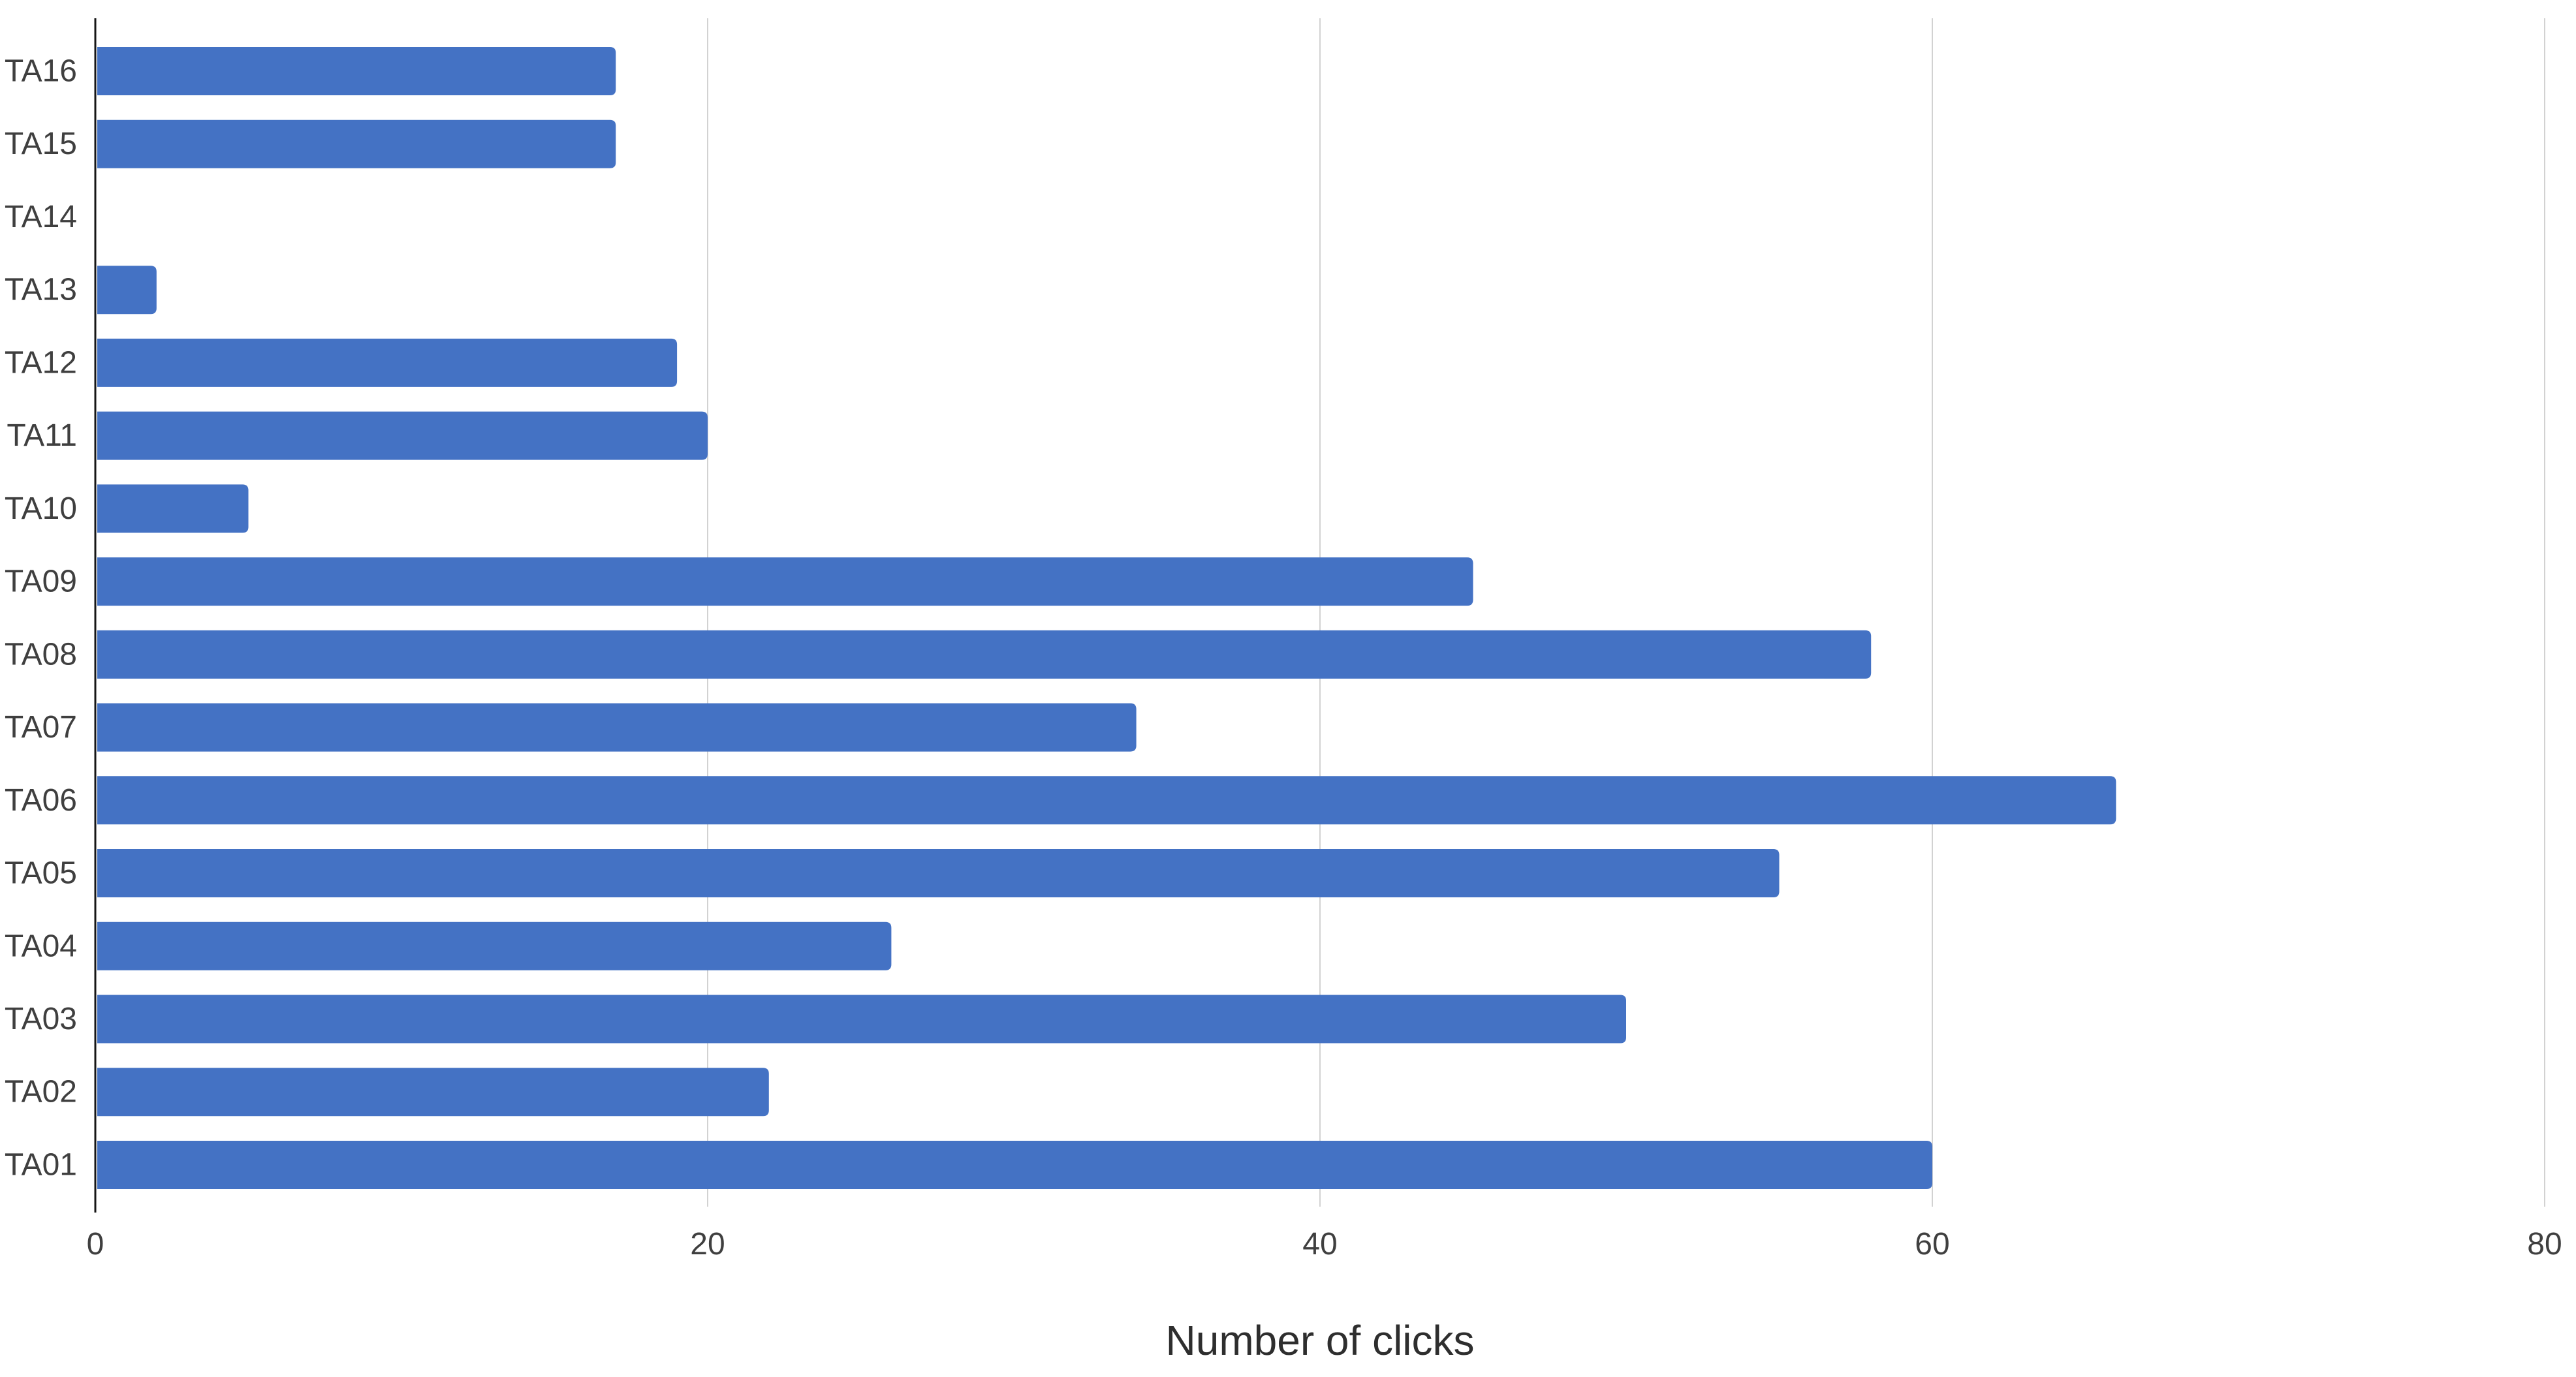 This screenshot has height=1377, width=2576. Describe the element at coordinates (42, 435) in the screenshot. I see `category-label: TA11` at that location.